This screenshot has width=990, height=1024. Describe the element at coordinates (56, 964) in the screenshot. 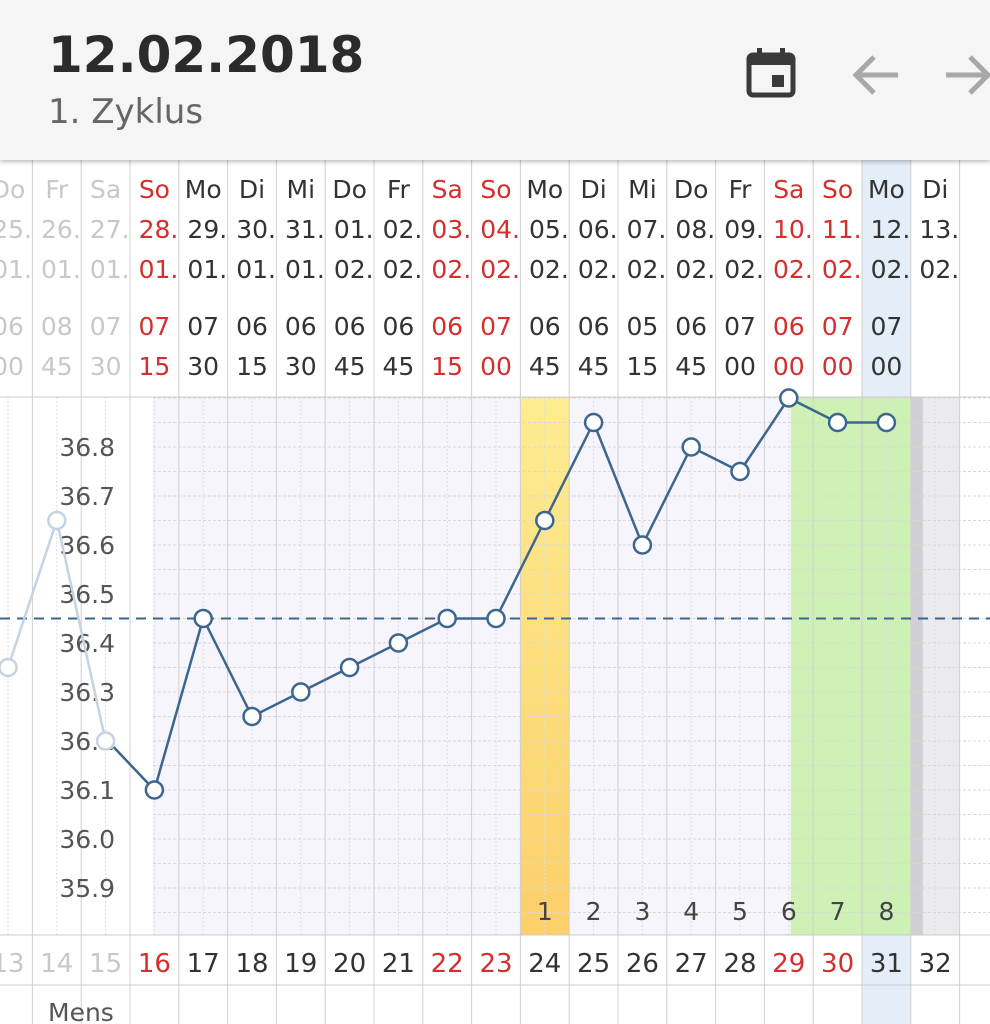

I see `cycle-day-label: 14` at that location.